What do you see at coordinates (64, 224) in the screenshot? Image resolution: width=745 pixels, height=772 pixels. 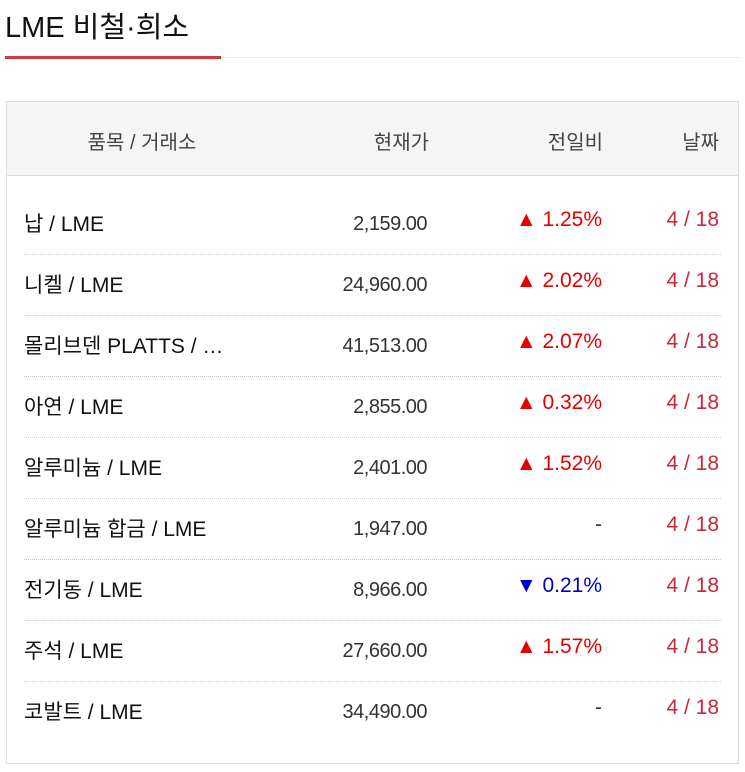 I see `item-name: 납 / LME` at bounding box center [64, 224].